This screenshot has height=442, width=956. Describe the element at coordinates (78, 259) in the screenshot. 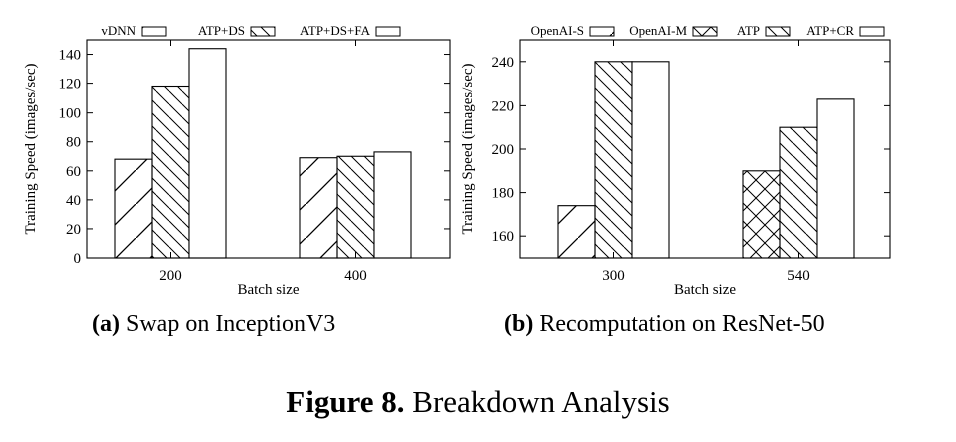

I see `y-tick-label: 0` at that location.